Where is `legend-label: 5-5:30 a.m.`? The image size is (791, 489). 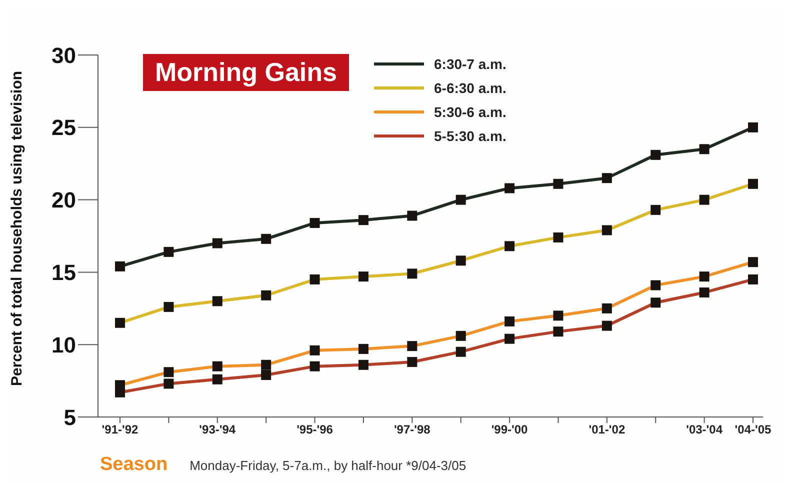
legend-label: 5-5:30 a.m. is located at coordinates (470, 136).